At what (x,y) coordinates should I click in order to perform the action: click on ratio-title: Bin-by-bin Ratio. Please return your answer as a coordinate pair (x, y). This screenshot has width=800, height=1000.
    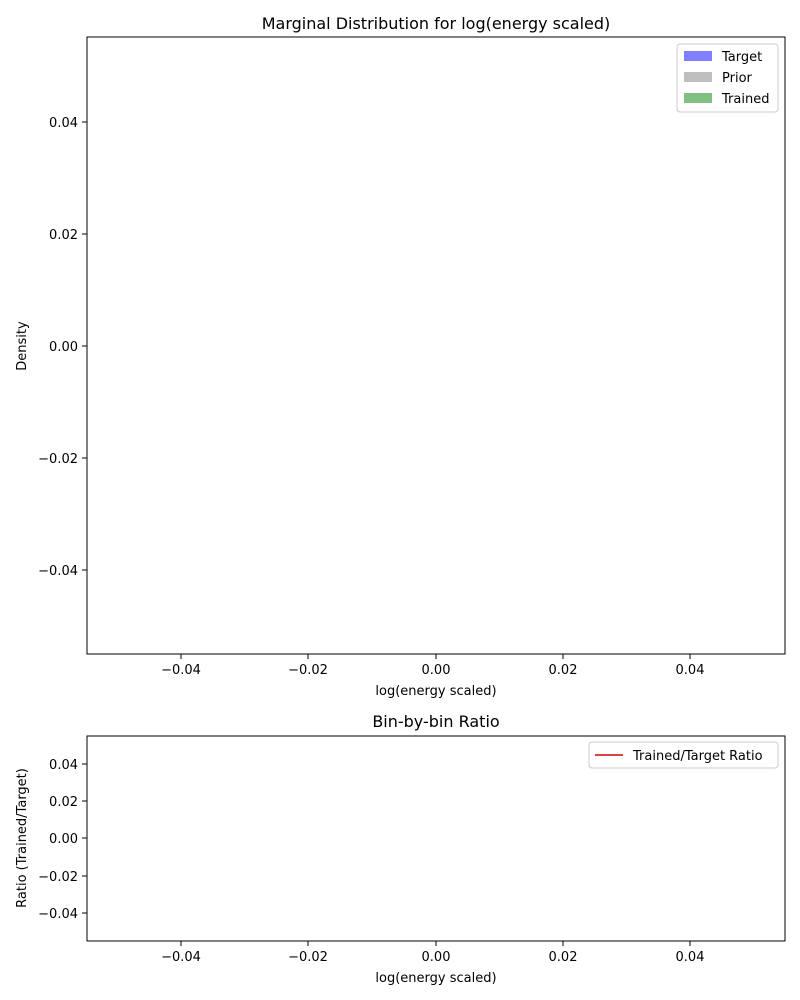
    Looking at the image, I should click on (435, 721).